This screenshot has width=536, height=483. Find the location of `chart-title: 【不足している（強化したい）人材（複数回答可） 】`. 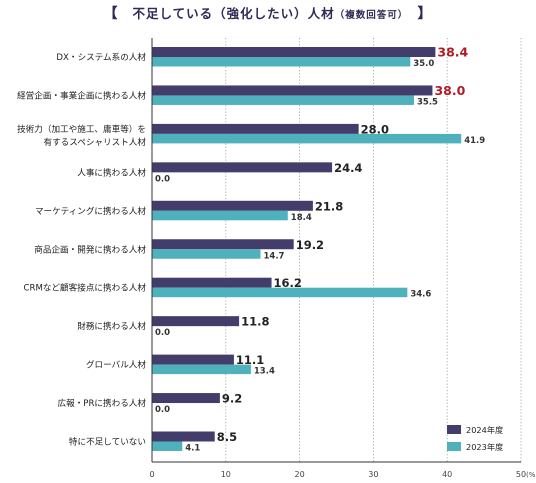

chart-title: 【不足している（強化したい）人材（複数回答可） 】 is located at coordinates (268, 13).